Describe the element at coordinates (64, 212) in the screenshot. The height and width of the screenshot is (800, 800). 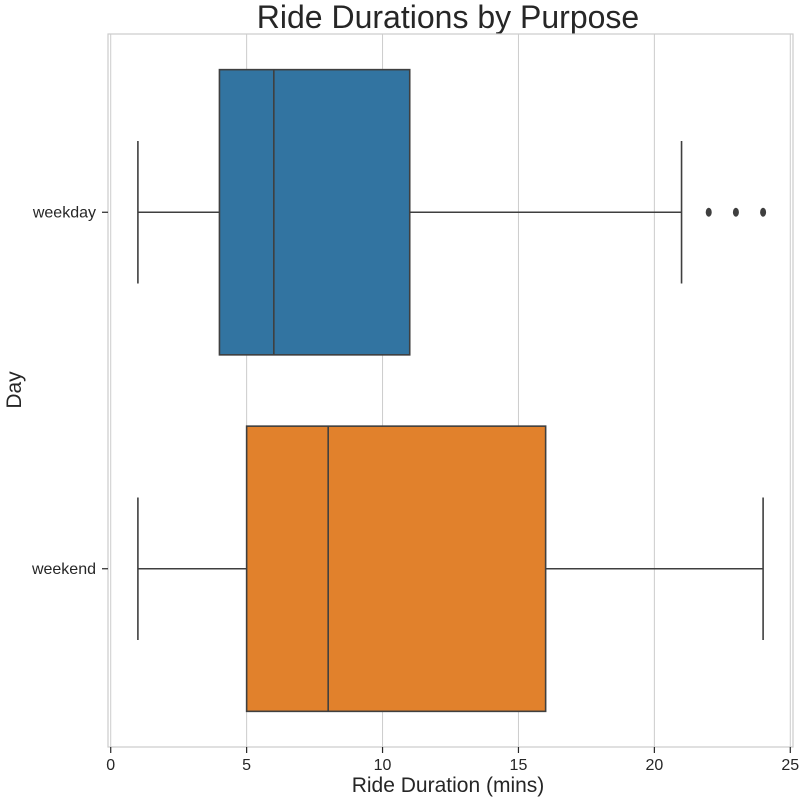
I see `y-tick-label: weekday` at that location.